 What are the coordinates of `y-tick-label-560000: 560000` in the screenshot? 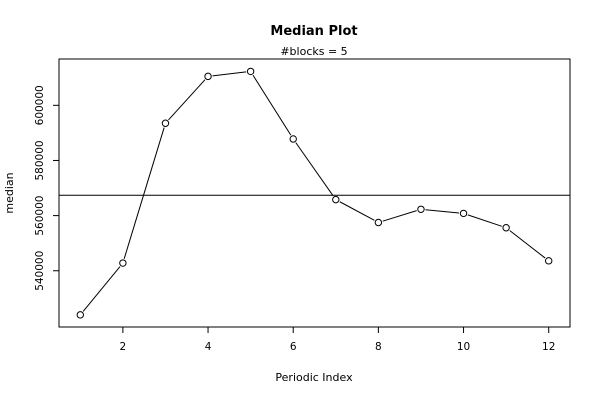 It's located at (40, 216).